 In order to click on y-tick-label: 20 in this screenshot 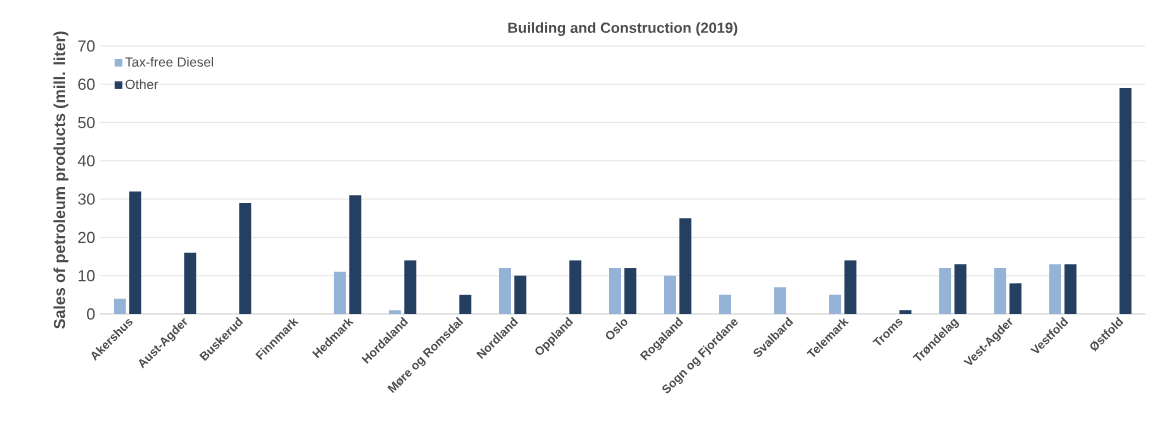, I will do `click(86, 237)`.